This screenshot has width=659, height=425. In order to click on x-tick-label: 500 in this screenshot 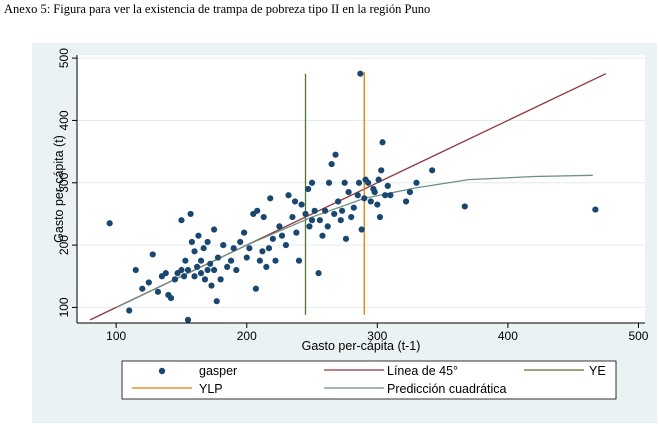, I will do `click(638, 336)`.